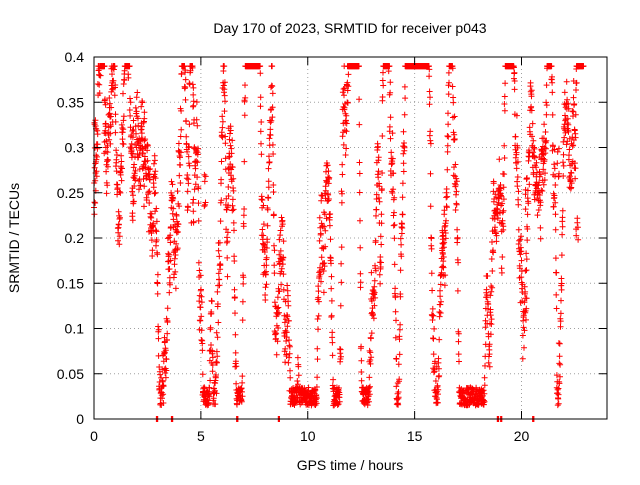 Image resolution: width=640 pixels, height=485 pixels. What do you see at coordinates (75, 329) in the screenshot?
I see `y-tick-label: 0.1` at bounding box center [75, 329].